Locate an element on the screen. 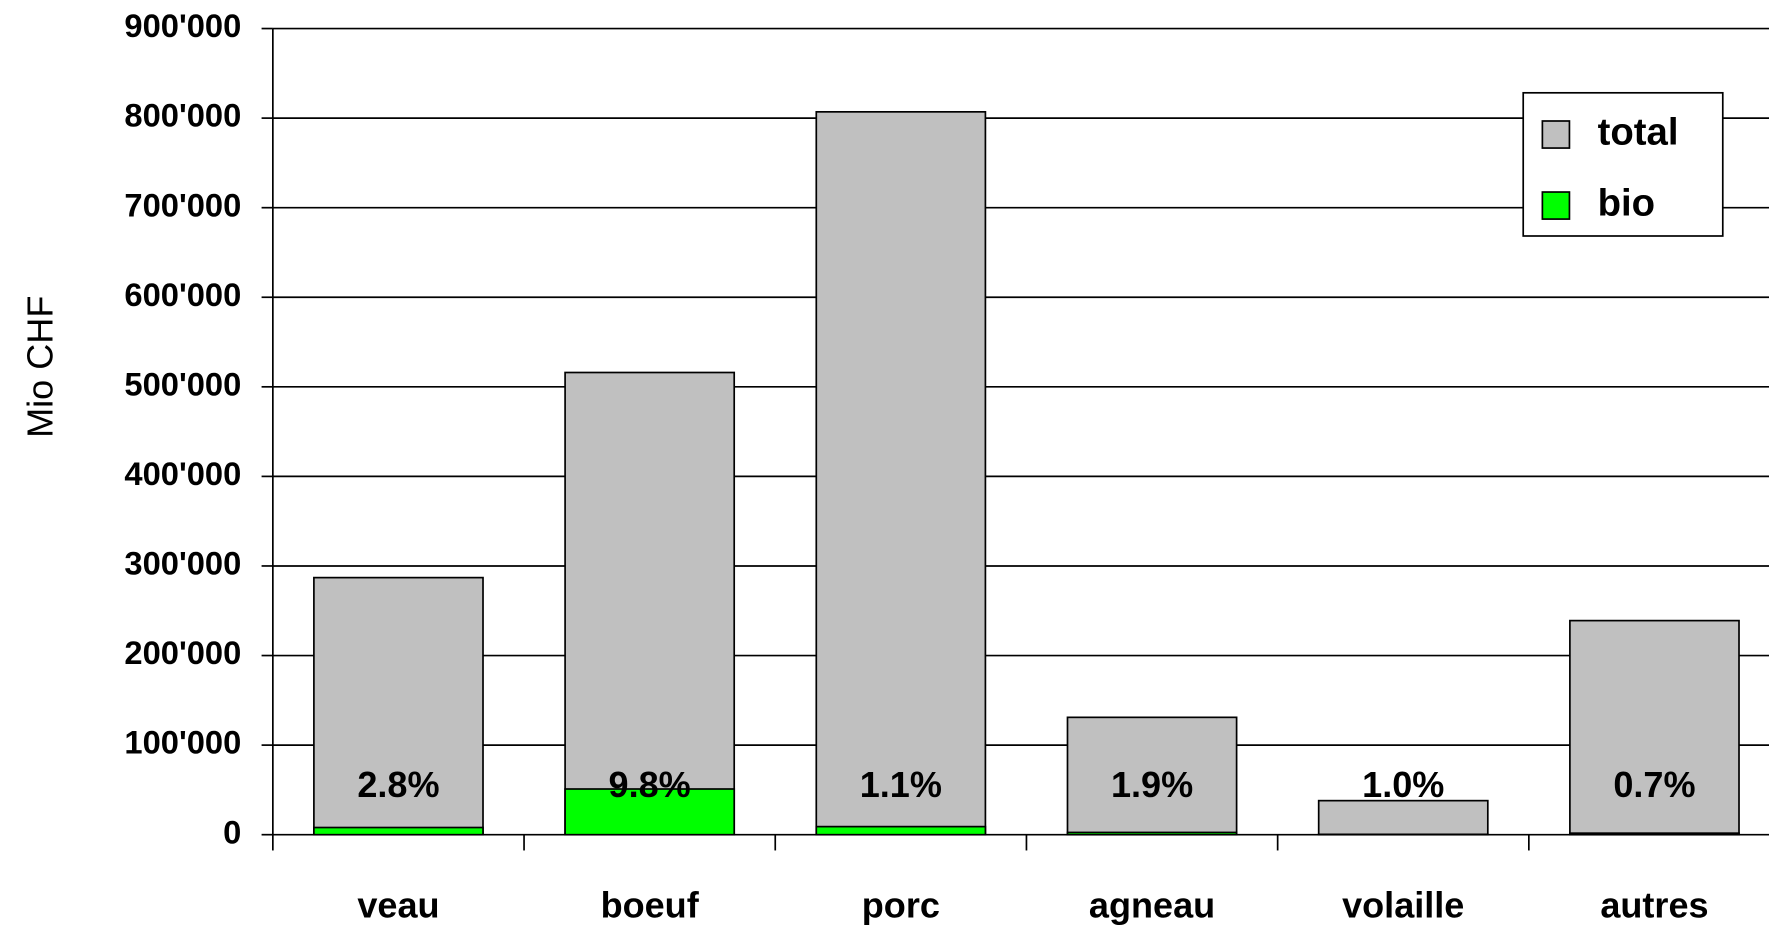 This screenshot has height=932, width=1769. y-tick-label: 700'000 is located at coordinates (182, 204).